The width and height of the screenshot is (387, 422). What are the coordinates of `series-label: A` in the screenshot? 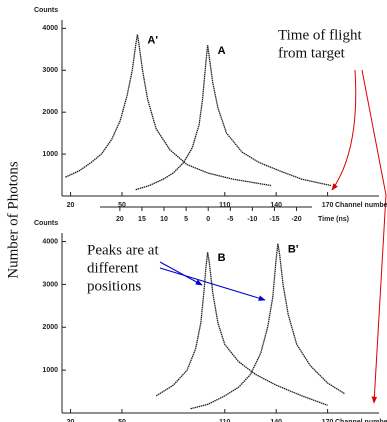 It's located at (222, 51).